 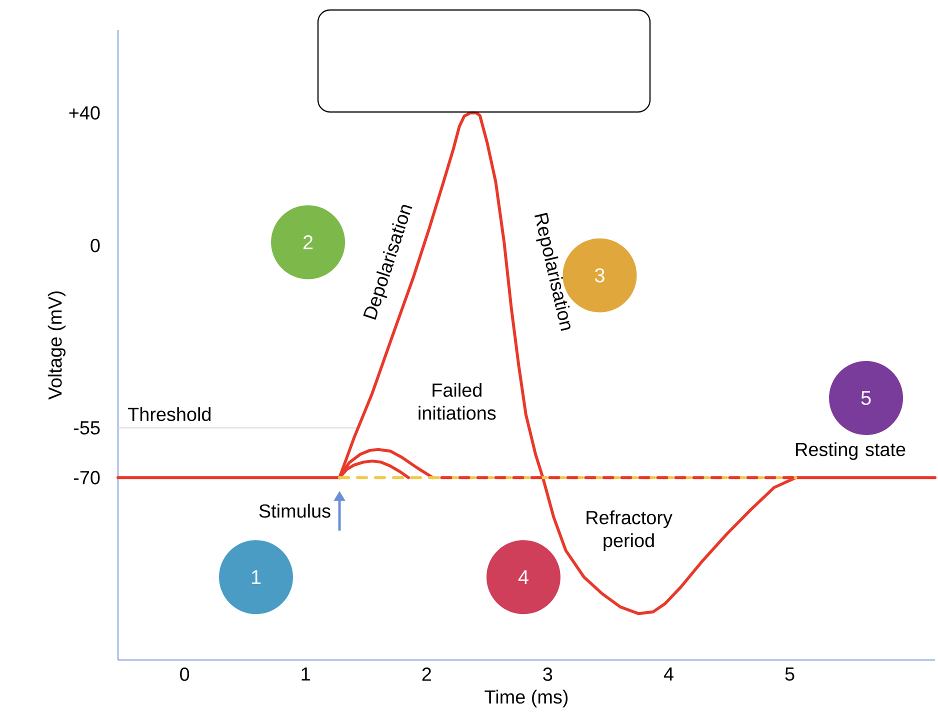 I want to click on y-tick-label: 0, so click(x=95, y=245).